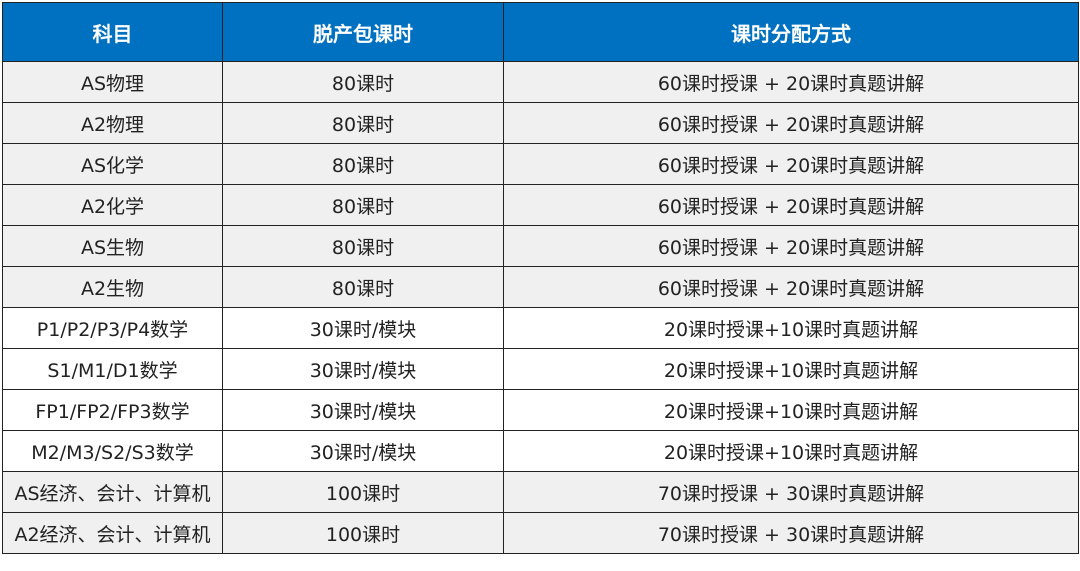 This screenshot has height=571, width=1080. I want to click on cell-subject: A2化学, so click(112, 205).